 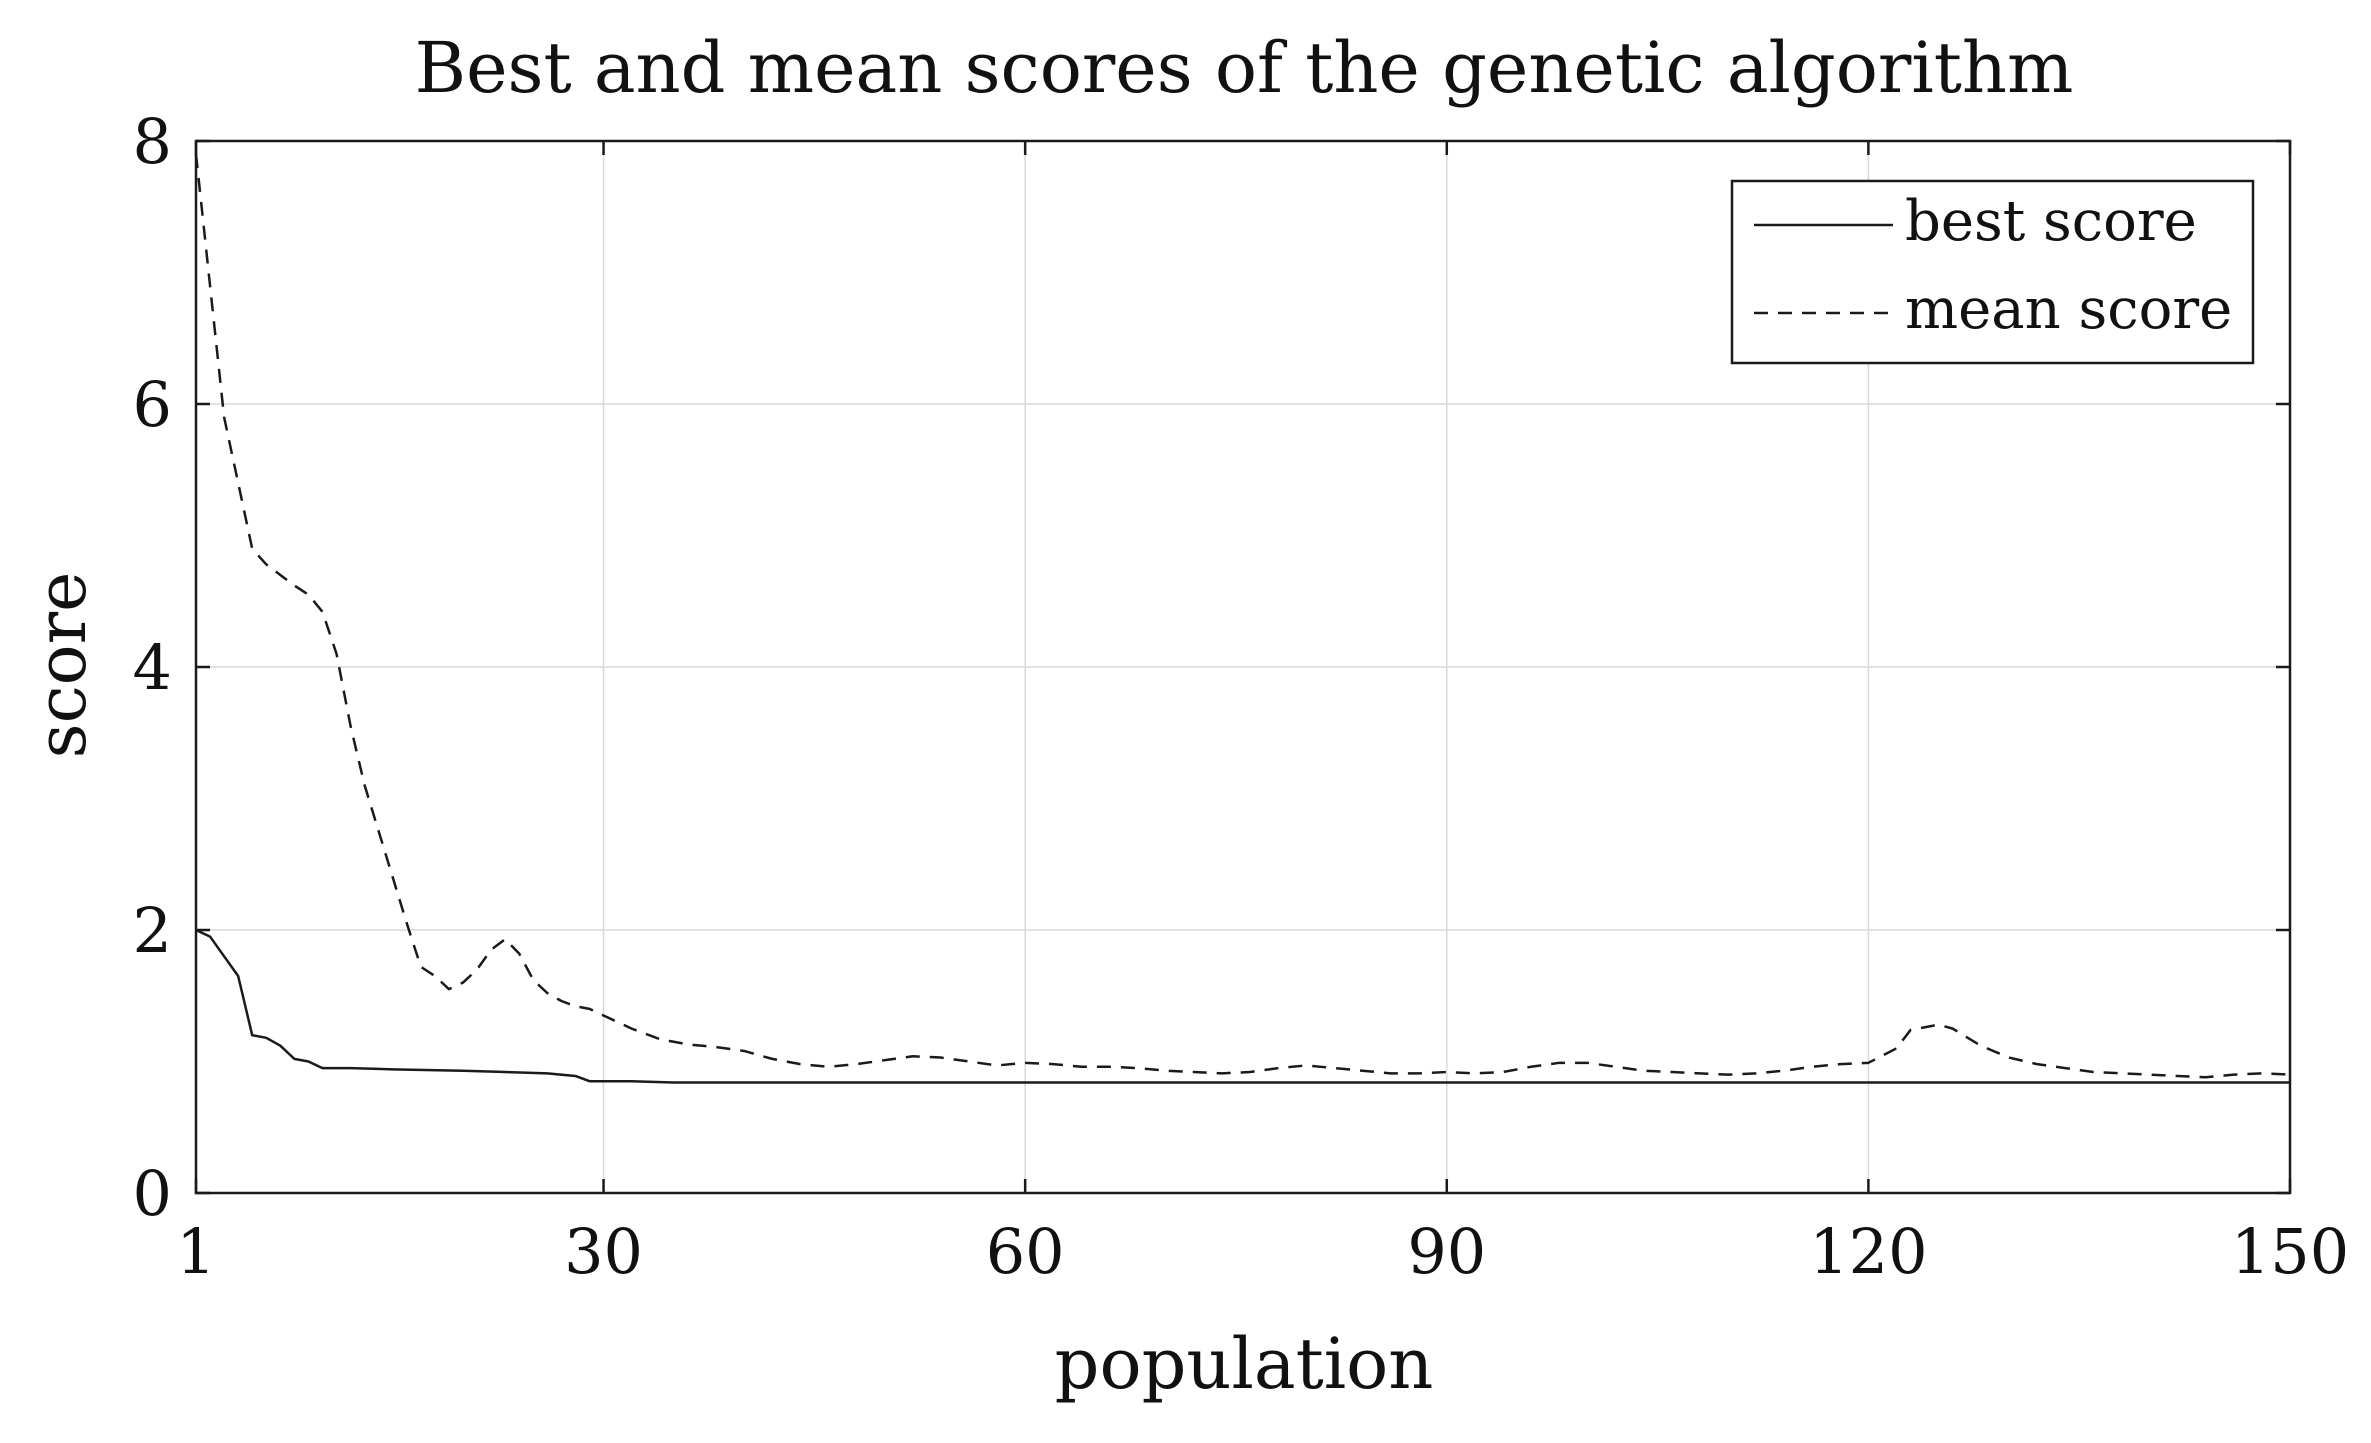 What do you see at coordinates (152, 930) in the screenshot?
I see `y-tick-label: 2` at bounding box center [152, 930].